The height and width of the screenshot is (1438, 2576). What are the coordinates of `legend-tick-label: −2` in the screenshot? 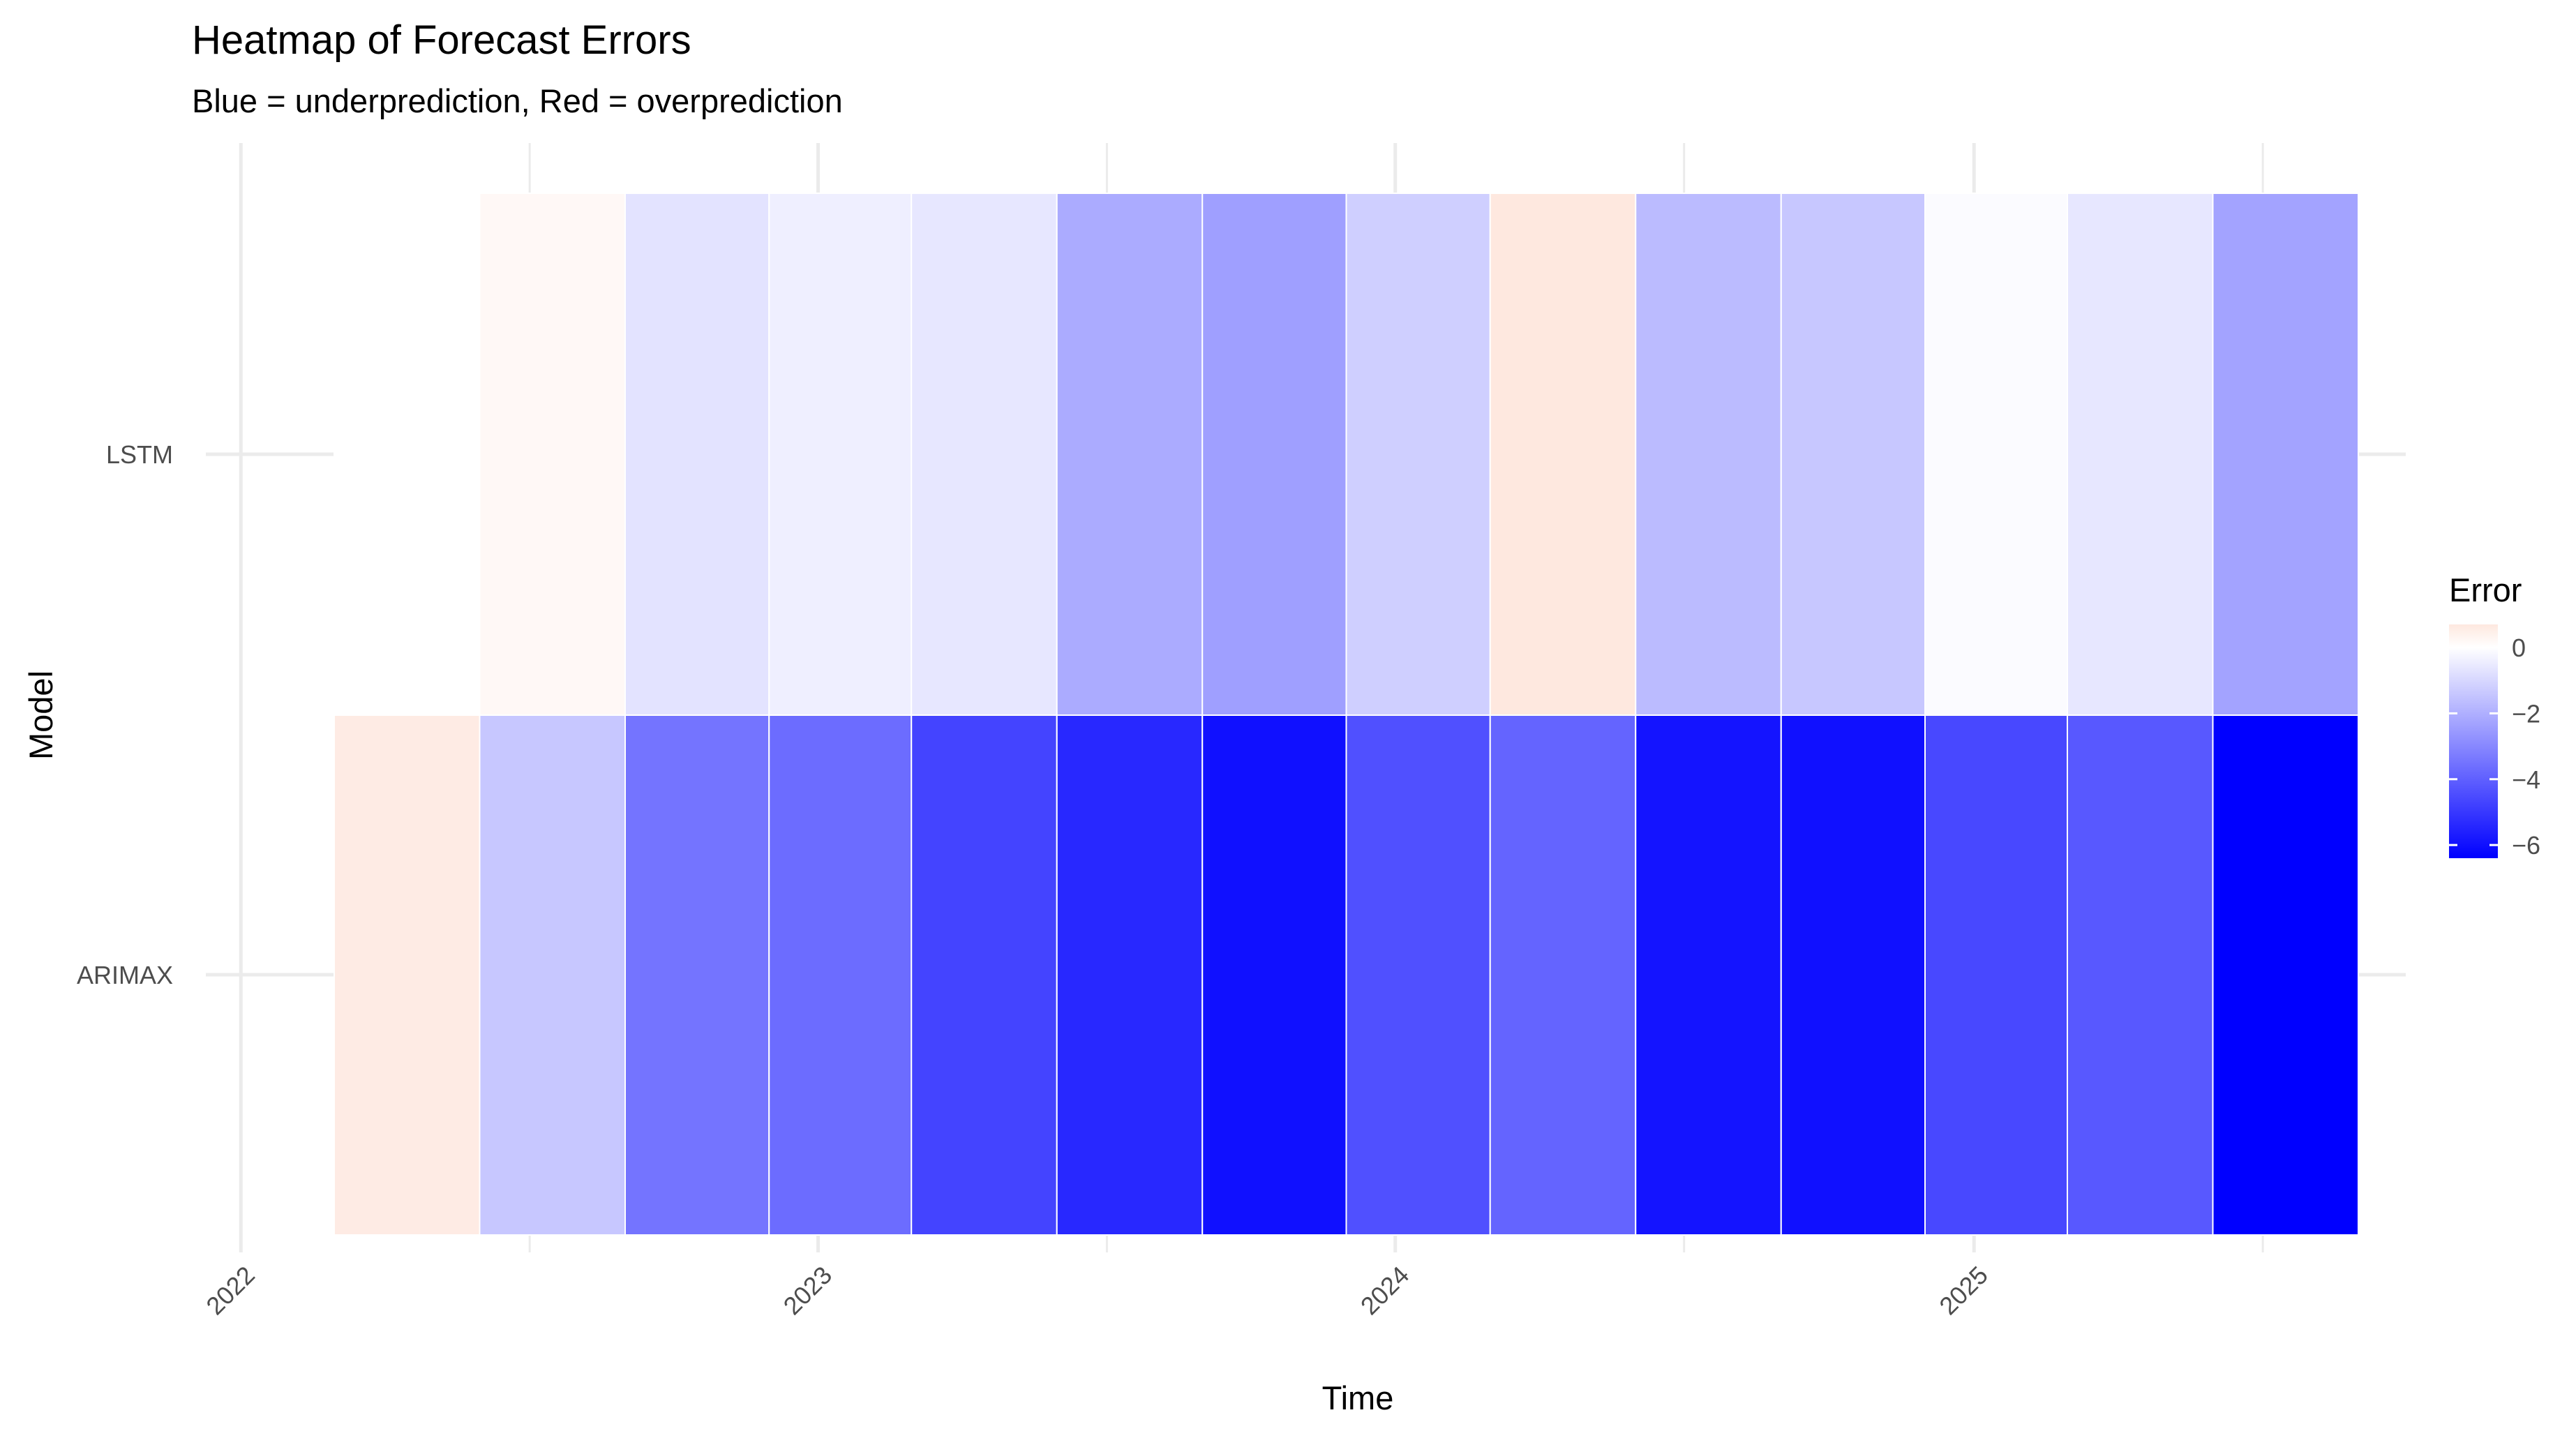 It's located at (2526, 713).